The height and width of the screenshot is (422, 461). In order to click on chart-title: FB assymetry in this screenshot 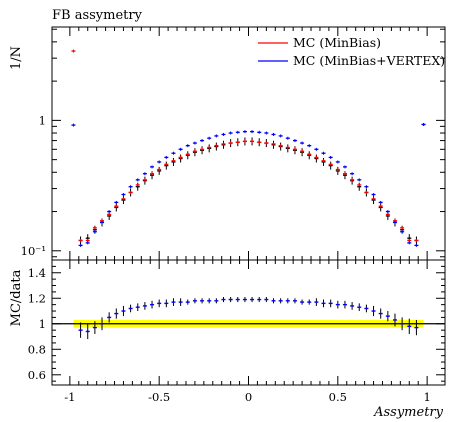, I will do `click(97, 15)`.